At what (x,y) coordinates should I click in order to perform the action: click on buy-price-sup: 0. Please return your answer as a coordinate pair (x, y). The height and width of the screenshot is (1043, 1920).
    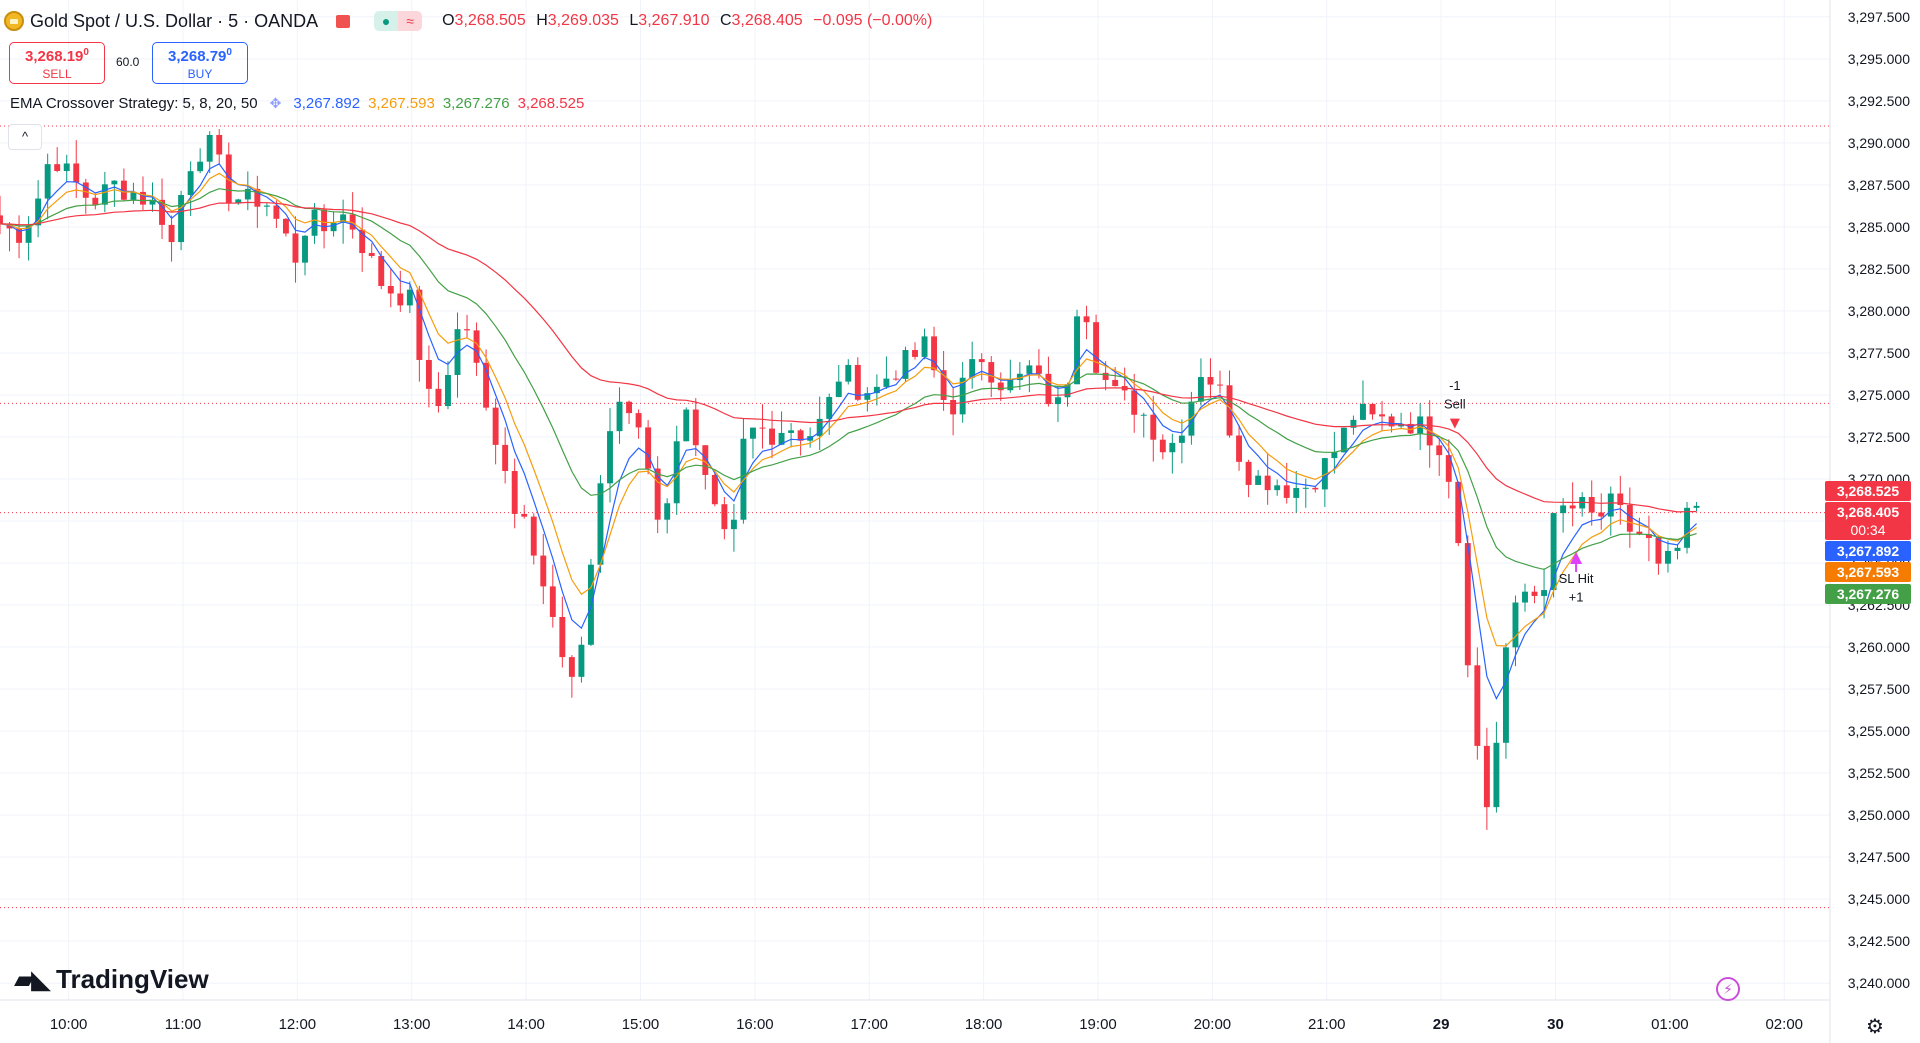
    Looking at the image, I should click on (229, 52).